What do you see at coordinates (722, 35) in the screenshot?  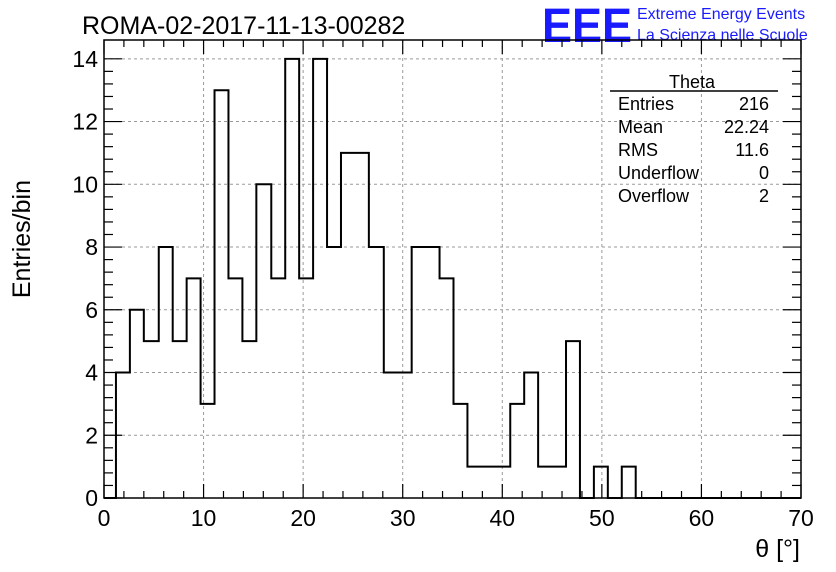 I see `eee-logo-line2: La Scienza nelle Scuole` at bounding box center [722, 35].